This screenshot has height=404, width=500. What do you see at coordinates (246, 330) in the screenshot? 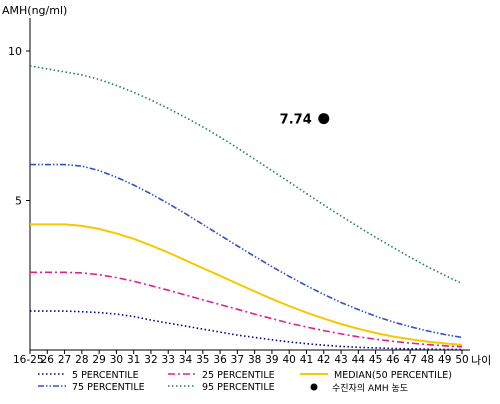
I see `series-line` at bounding box center [246, 330].